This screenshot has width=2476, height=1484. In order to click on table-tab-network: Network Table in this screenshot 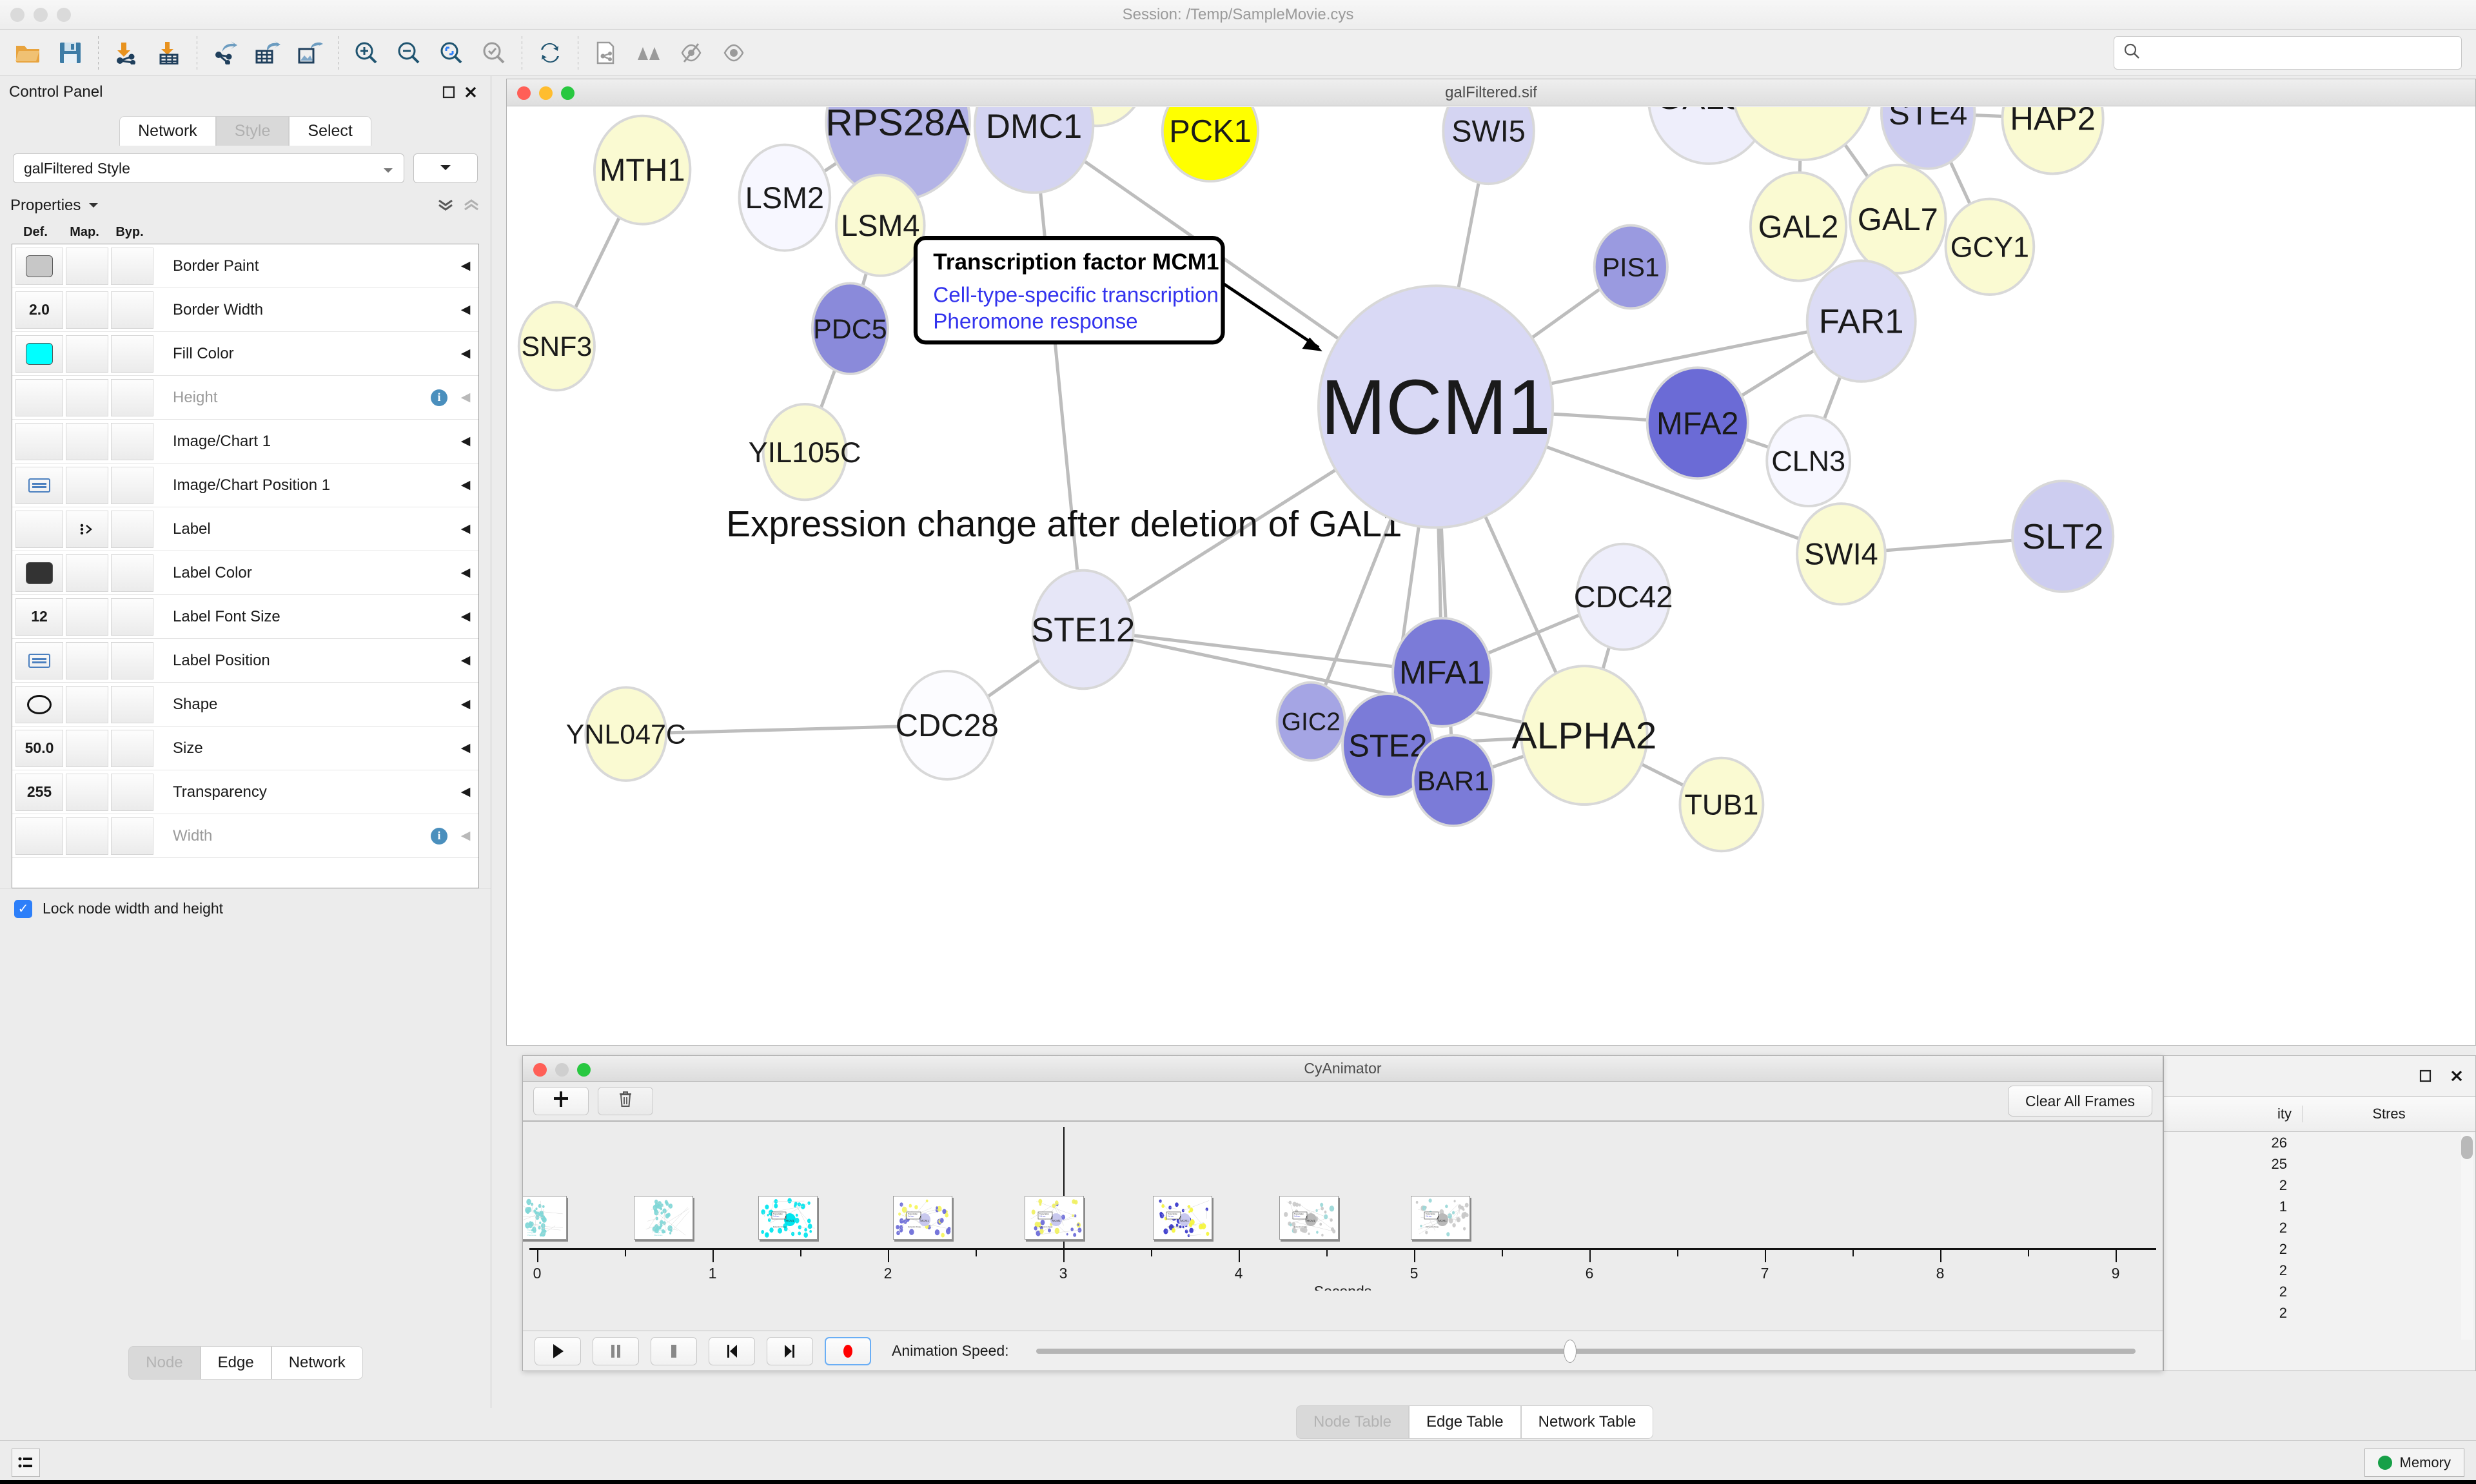, I will do `click(1587, 1422)`.